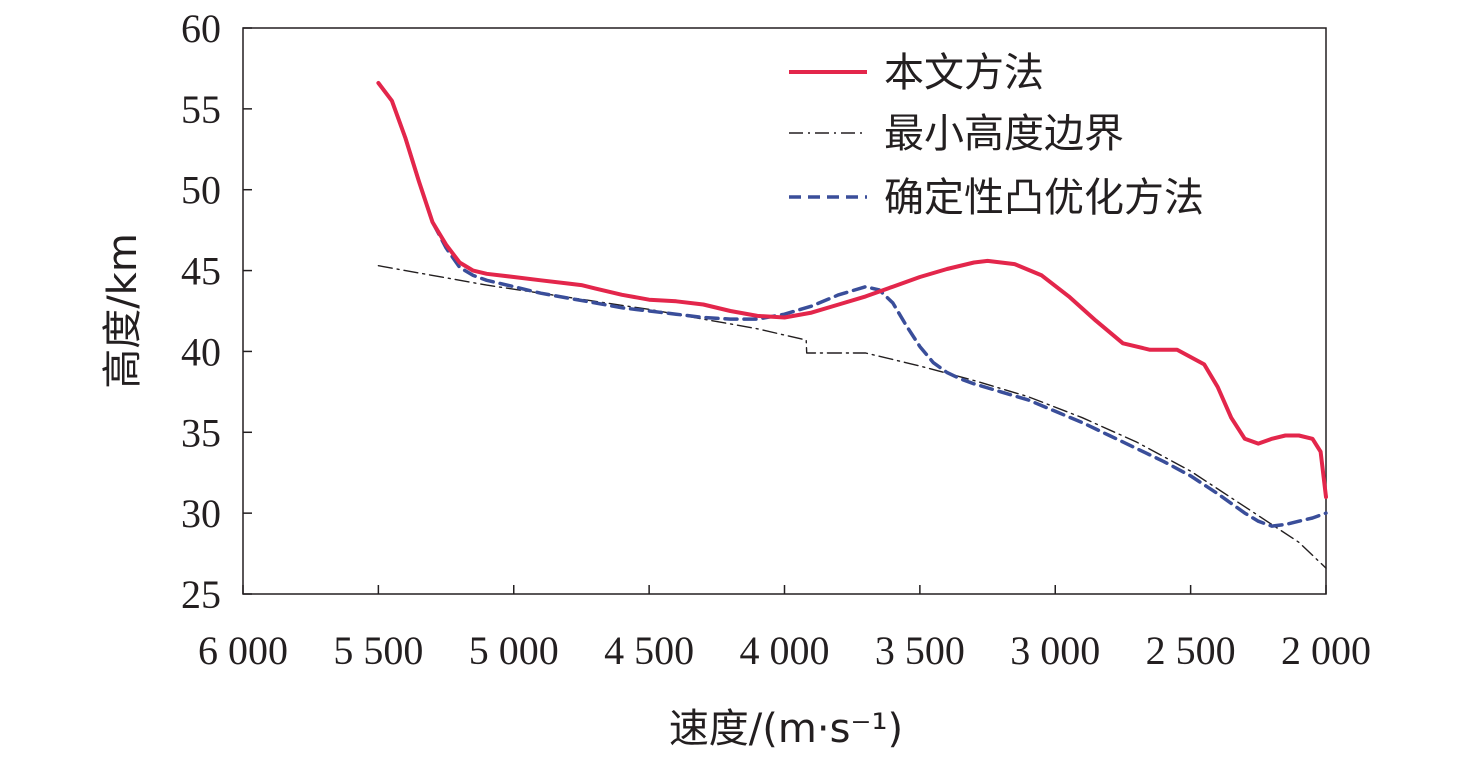 The image size is (1476, 757). I want to click on y-tick-label: 25, so click(201, 594).